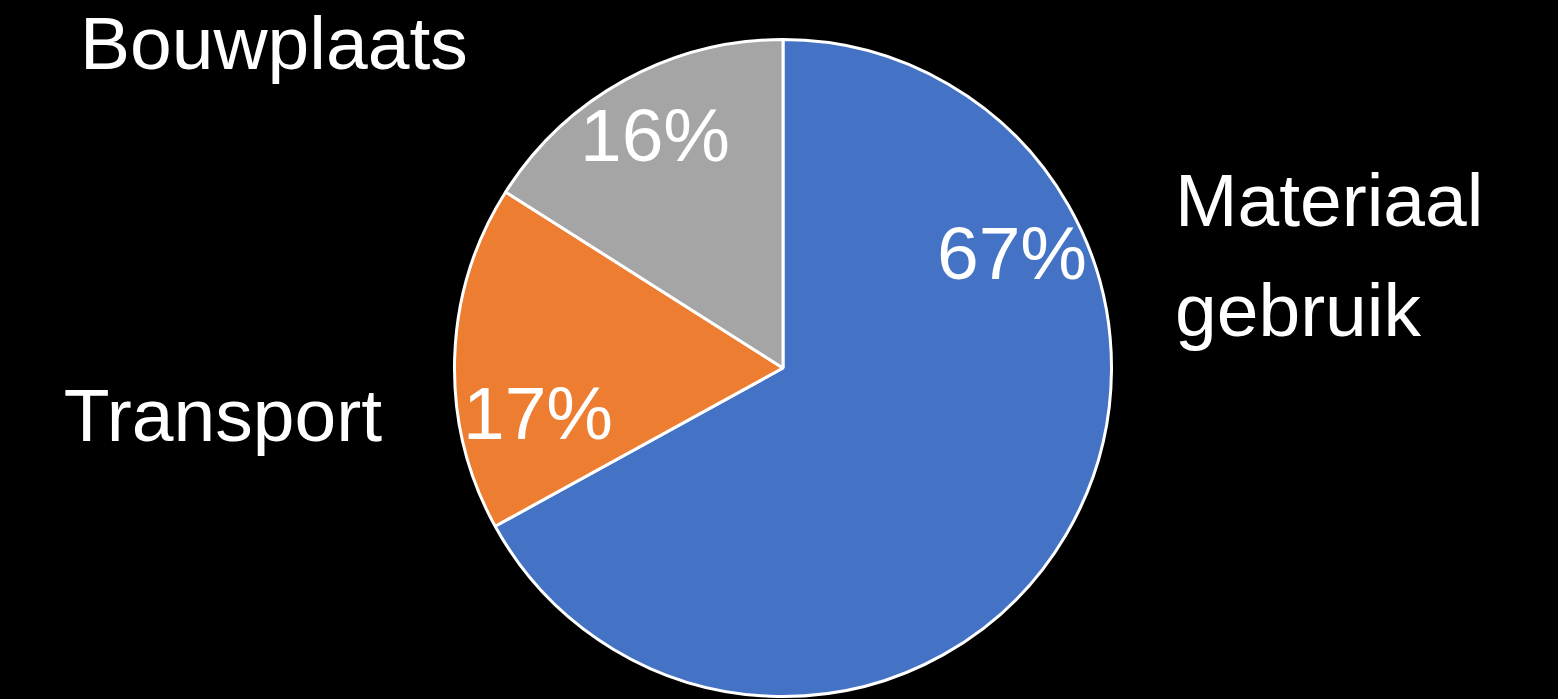 This screenshot has width=1558, height=699. Describe the element at coordinates (1329, 254) in the screenshot. I see `slice-label: Materiaal gebruik` at that location.